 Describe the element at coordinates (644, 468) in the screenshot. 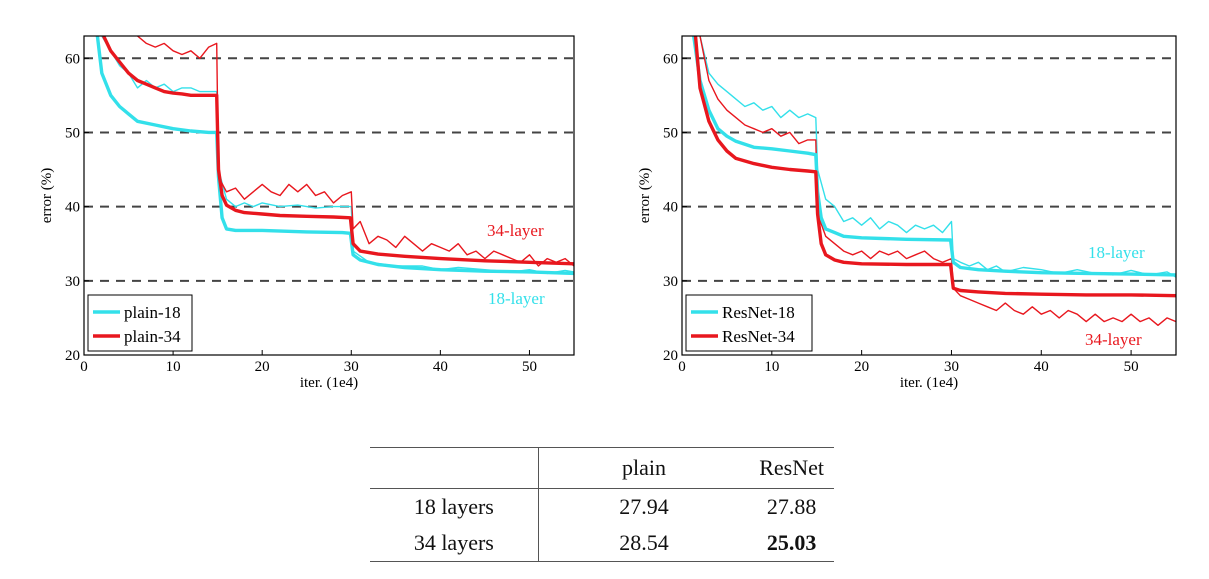

I see `table-header-plain: plain` at that location.